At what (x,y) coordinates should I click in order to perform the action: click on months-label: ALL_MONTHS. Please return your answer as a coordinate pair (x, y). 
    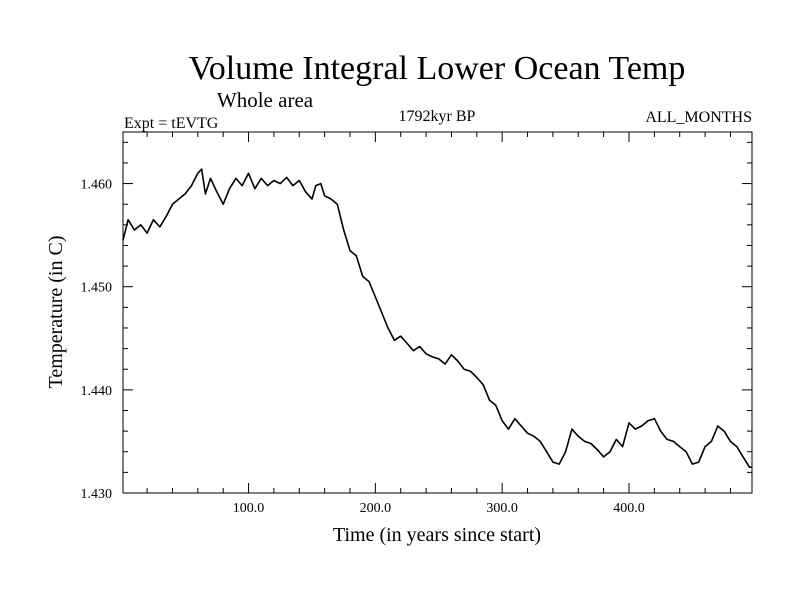
    Looking at the image, I should click on (698, 117).